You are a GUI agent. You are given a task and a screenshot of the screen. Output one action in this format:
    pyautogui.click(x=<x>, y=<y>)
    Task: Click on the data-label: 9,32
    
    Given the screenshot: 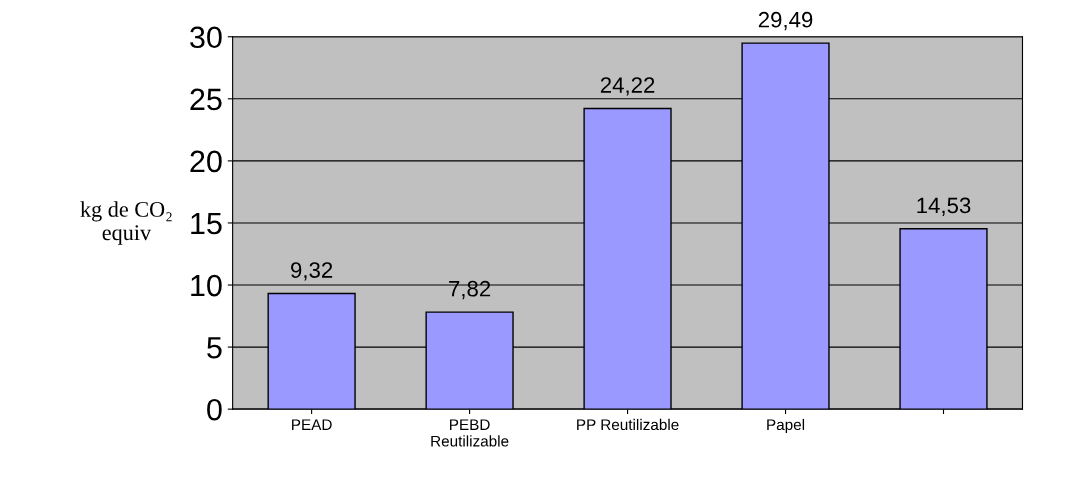 What is the action you would take?
    pyautogui.click(x=312, y=271)
    